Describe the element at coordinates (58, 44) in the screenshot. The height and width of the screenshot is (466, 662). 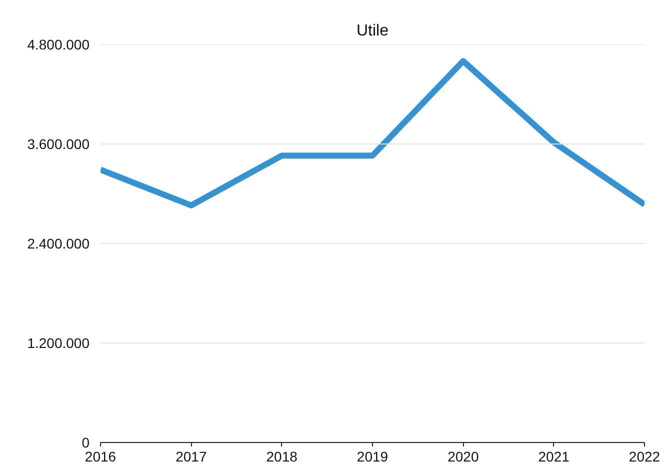
I see `y-tick-label: 4.800.000` at that location.